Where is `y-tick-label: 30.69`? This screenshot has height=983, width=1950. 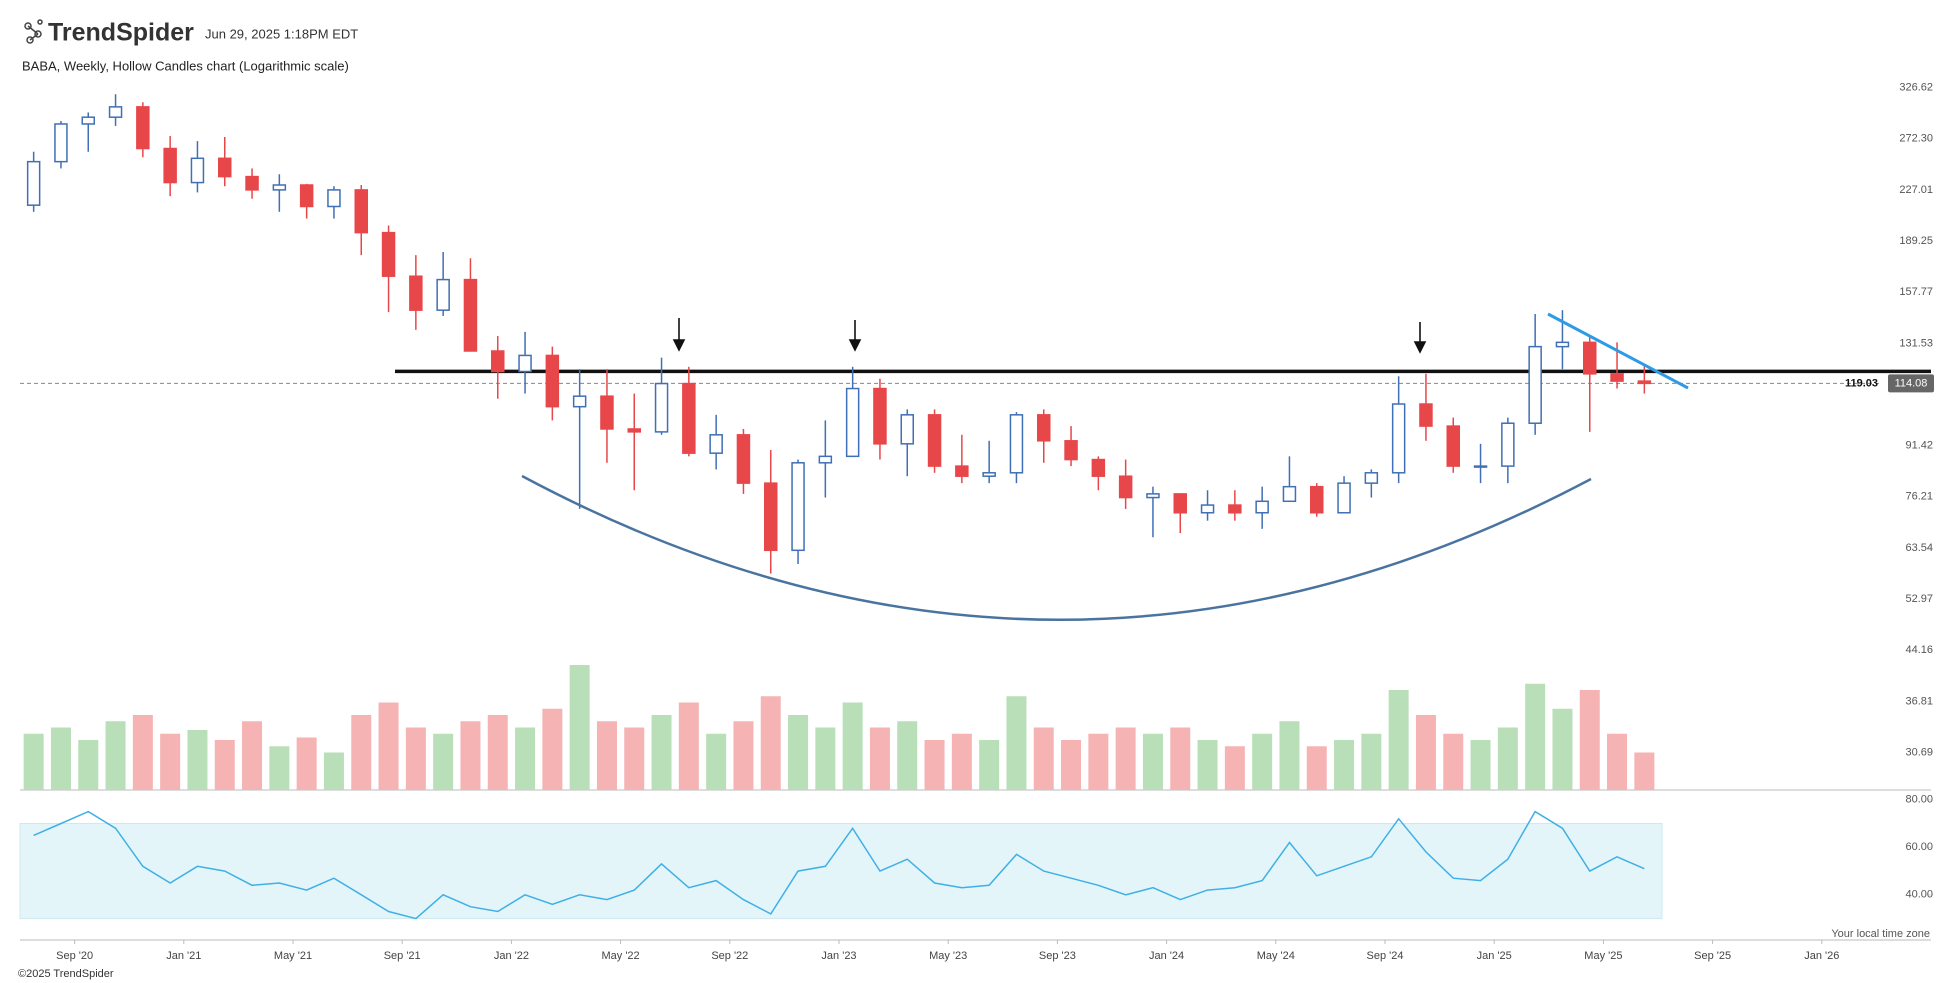
y-tick-label: 30.69 is located at coordinates (1919, 752).